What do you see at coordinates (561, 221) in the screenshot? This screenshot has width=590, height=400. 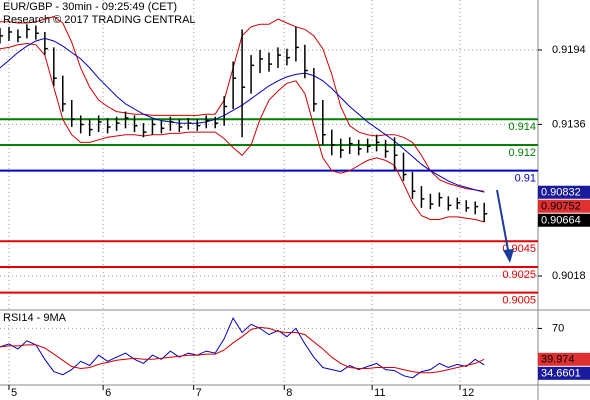 I see `price-marker-label: 0.90664` at bounding box center [561, 221].